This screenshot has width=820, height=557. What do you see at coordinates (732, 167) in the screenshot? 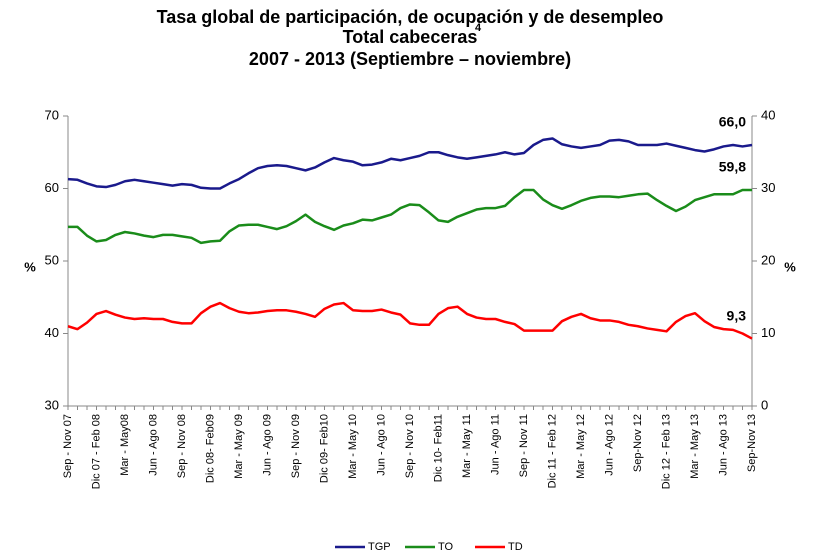
I see `value-label: 59,8` at bounding box center [732, 167].